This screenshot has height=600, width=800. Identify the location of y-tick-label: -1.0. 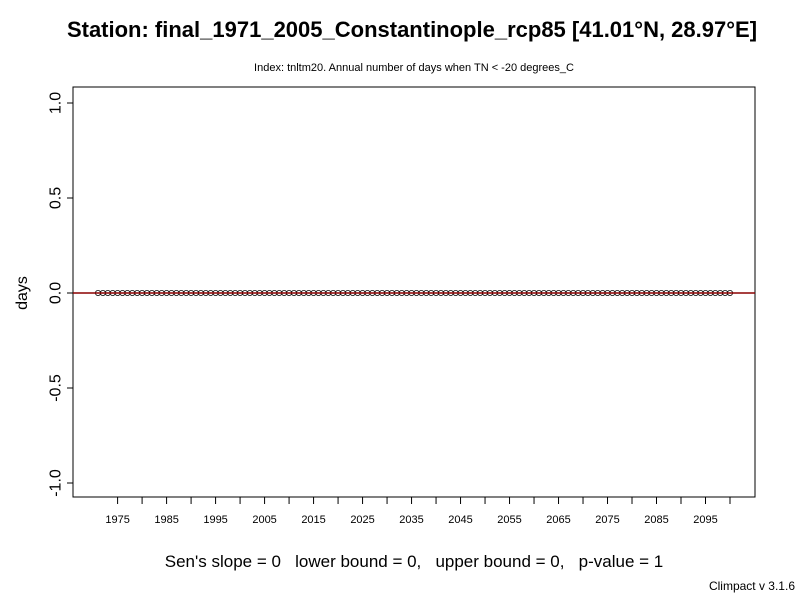
(56, 483).